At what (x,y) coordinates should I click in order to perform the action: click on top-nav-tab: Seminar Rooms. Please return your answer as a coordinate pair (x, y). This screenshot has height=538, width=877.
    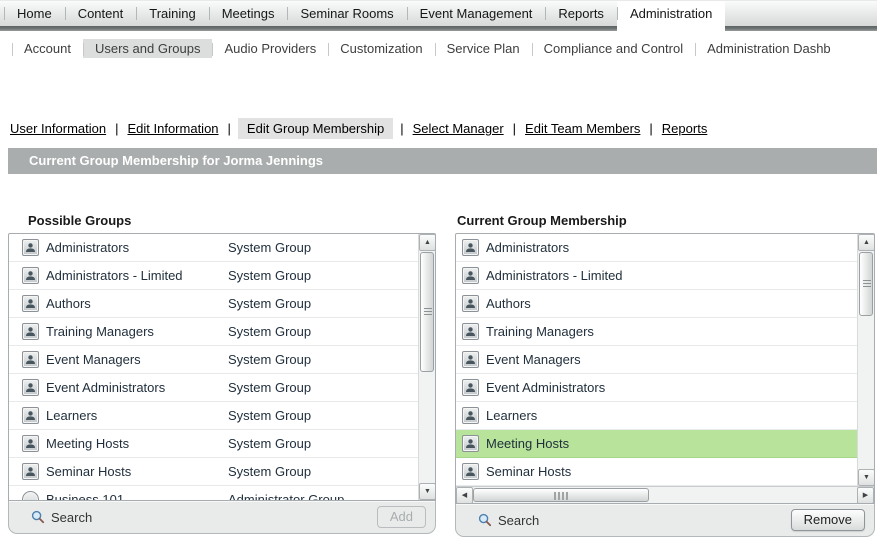
    Looking at the image, I should click on (346, 14).